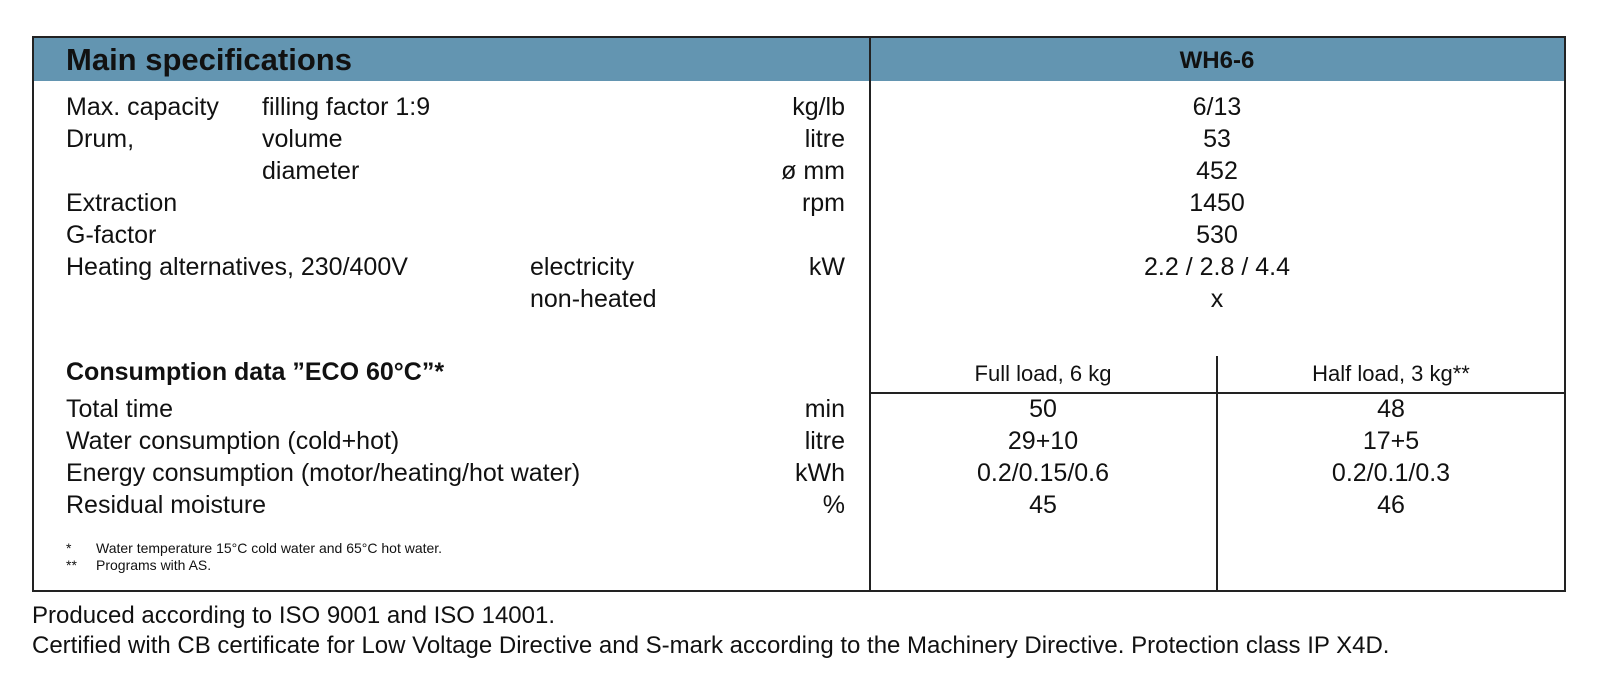 This screenshot has width=1600, height=680. What do you see at coordinates (1043, 441) in the screenshot?
I see `consumption-row-full: 29+10` at bounding box center [1043, 441].